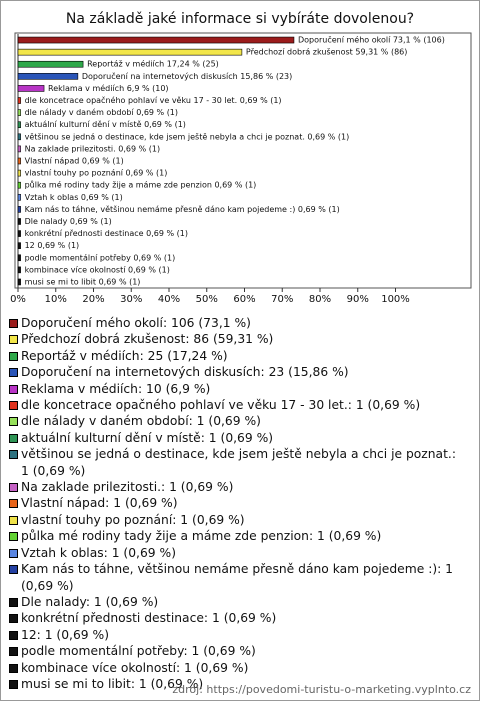  What do you see at coordinates (153, 64) in the screenshot?
I see `data-label: Reportáž v médiích 17,24 % (25)` at bounding box center [153, 64].